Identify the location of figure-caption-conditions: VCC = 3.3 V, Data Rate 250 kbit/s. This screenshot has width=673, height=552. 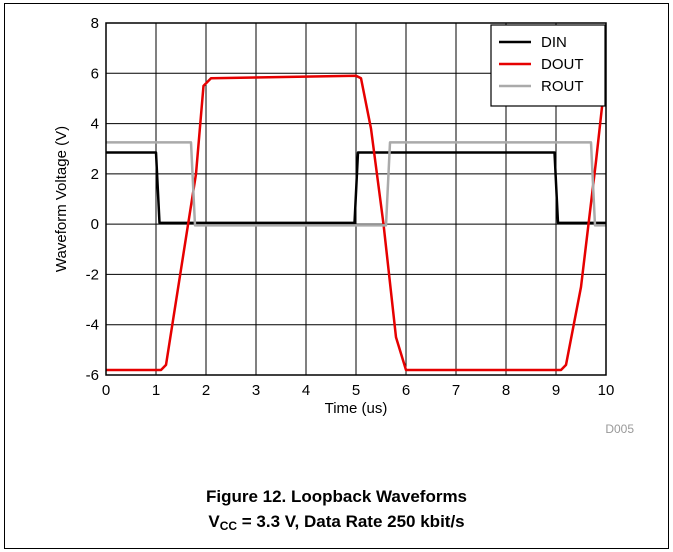
(336, 522).